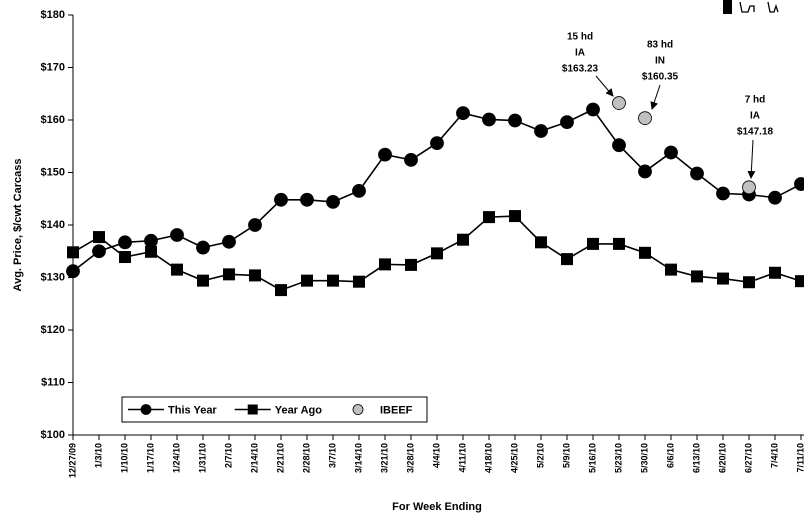 This screenshot has width=804, height=517. I want to click on x-tick-label: 2/21/10, so click(280, 458).